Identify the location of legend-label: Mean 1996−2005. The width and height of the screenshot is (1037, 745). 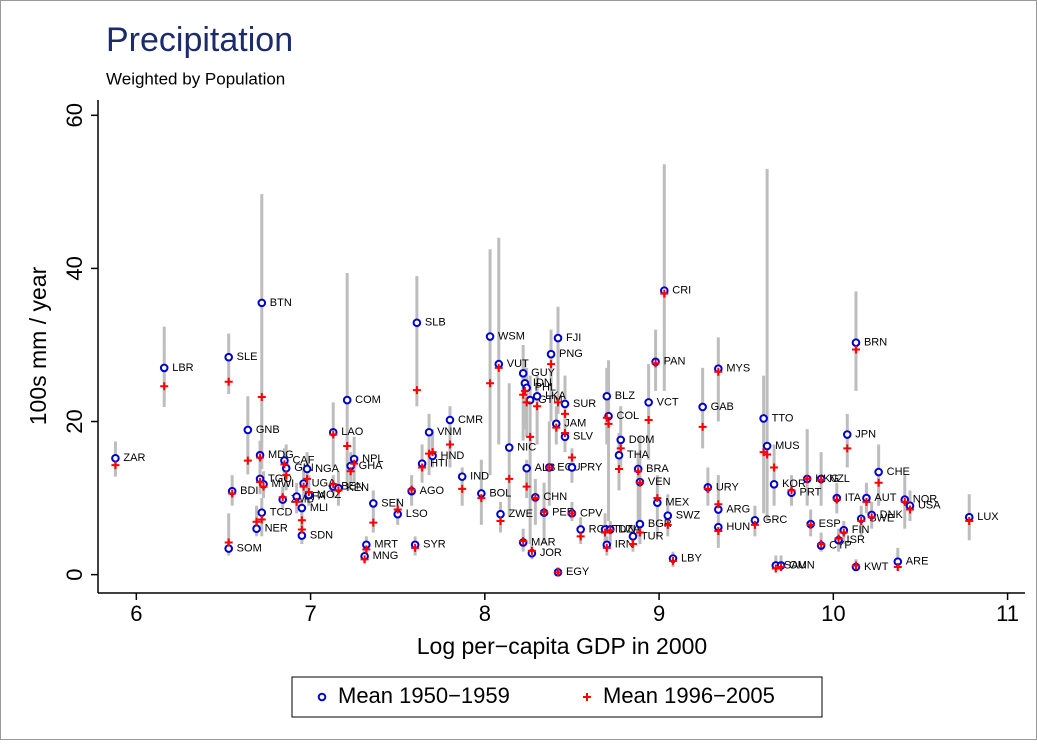
(689, 695).